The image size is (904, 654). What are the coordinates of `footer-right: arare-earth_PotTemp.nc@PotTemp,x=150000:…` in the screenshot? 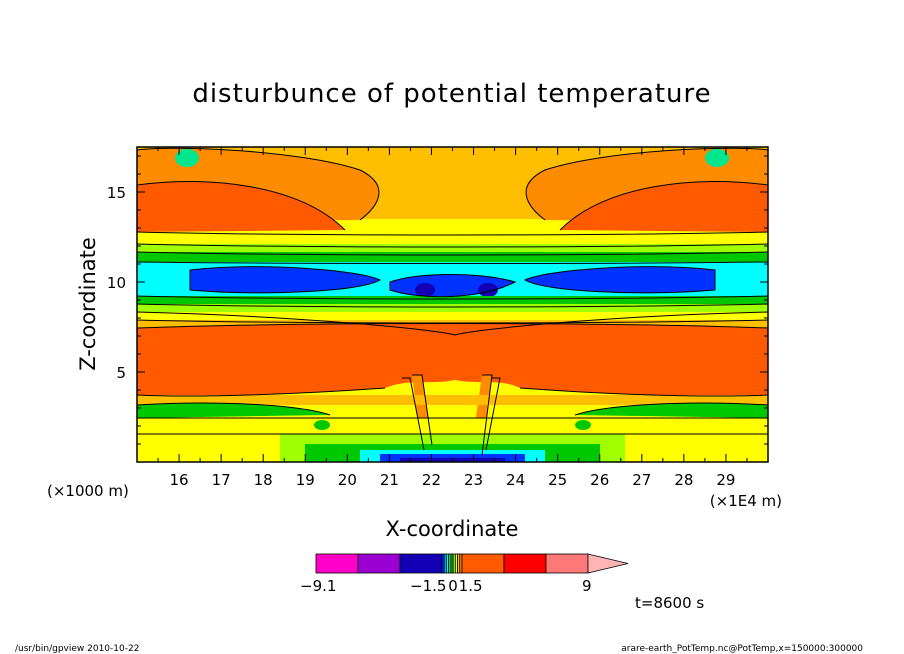 It's located at (742, 649).